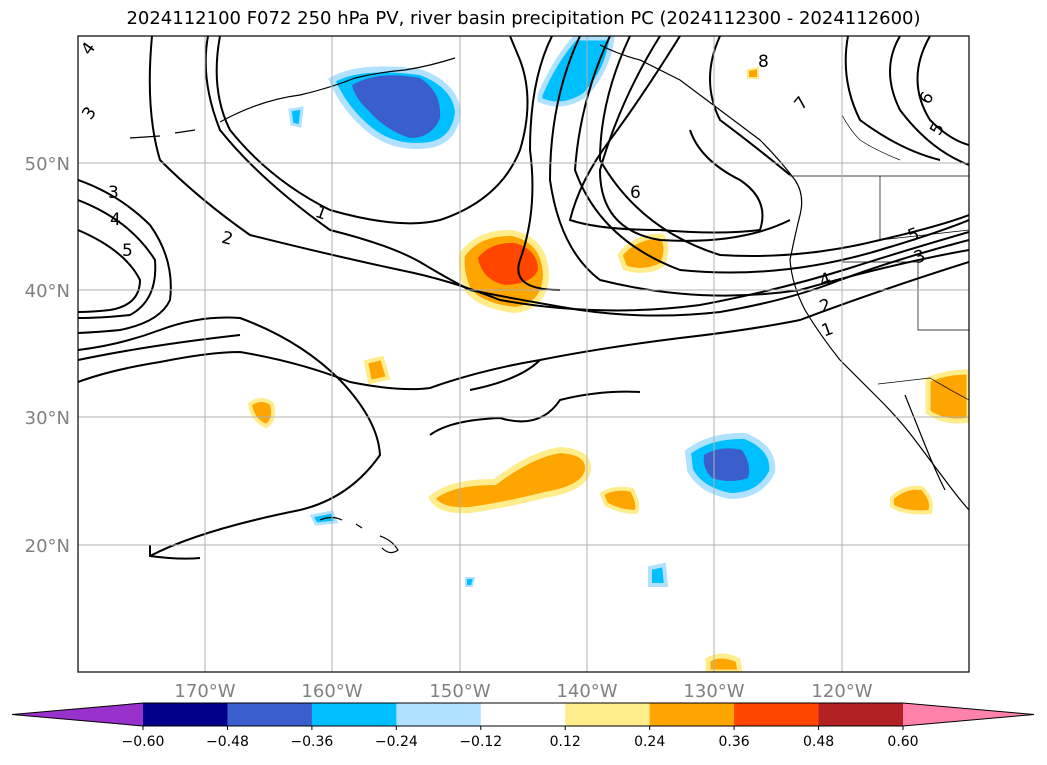  What do you see at coordinates (879, 257) in the screenshot?
I see `borders` at bounding box center [879, 257].